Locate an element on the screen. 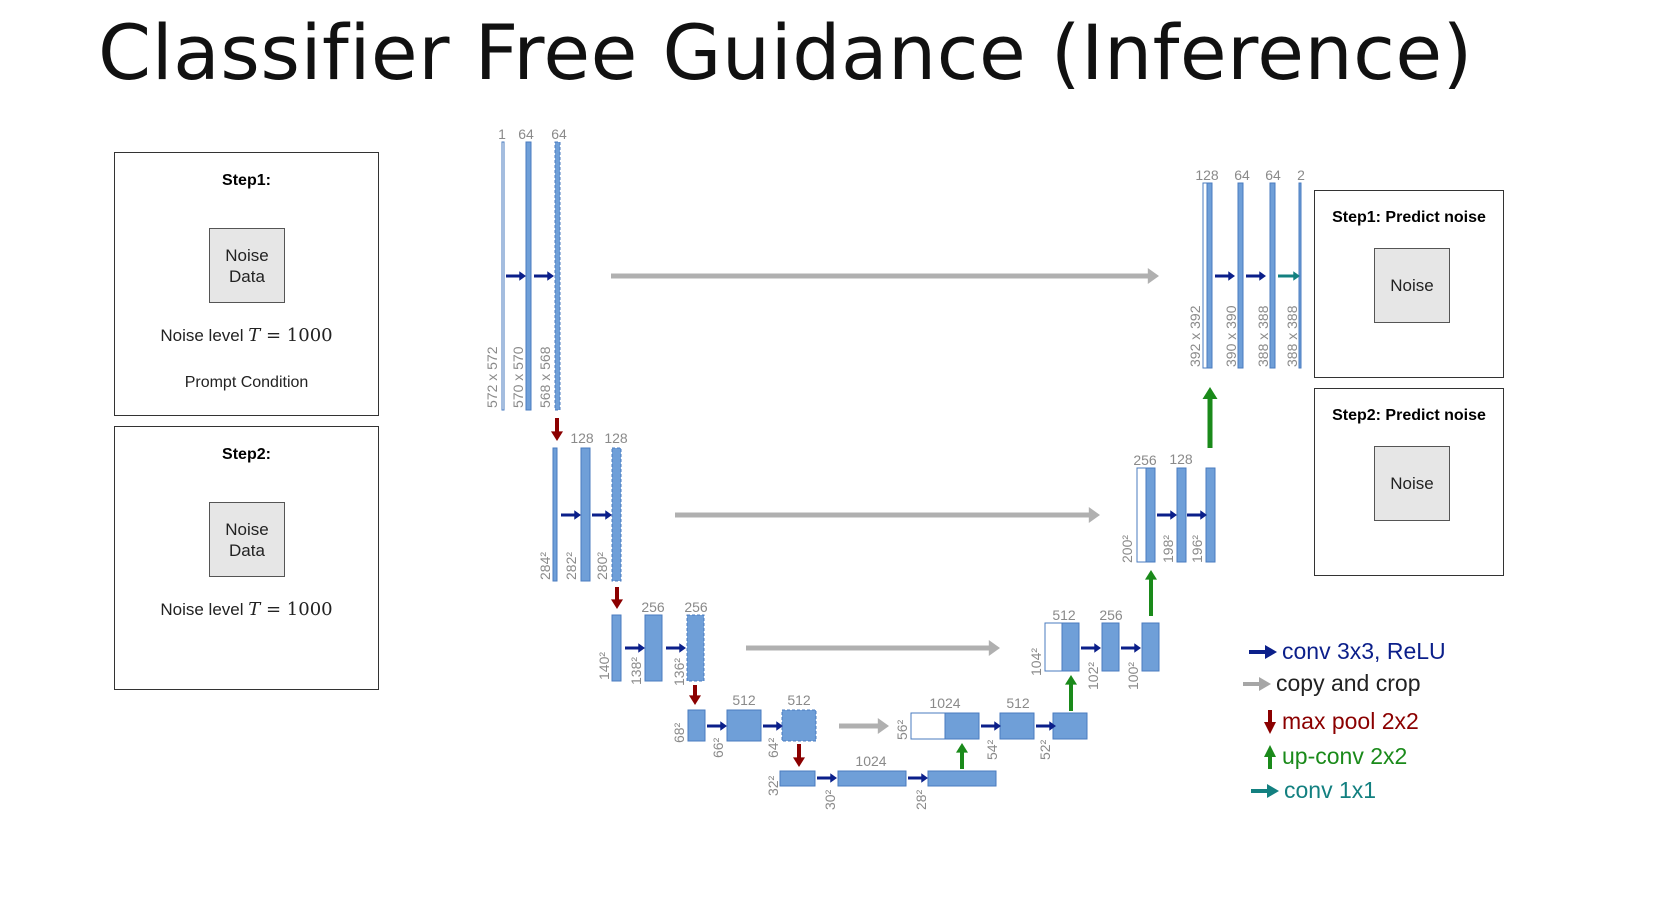 The image size is (1659, 903). dim-label: 570 x 570 is located at coordinates (518, 377).